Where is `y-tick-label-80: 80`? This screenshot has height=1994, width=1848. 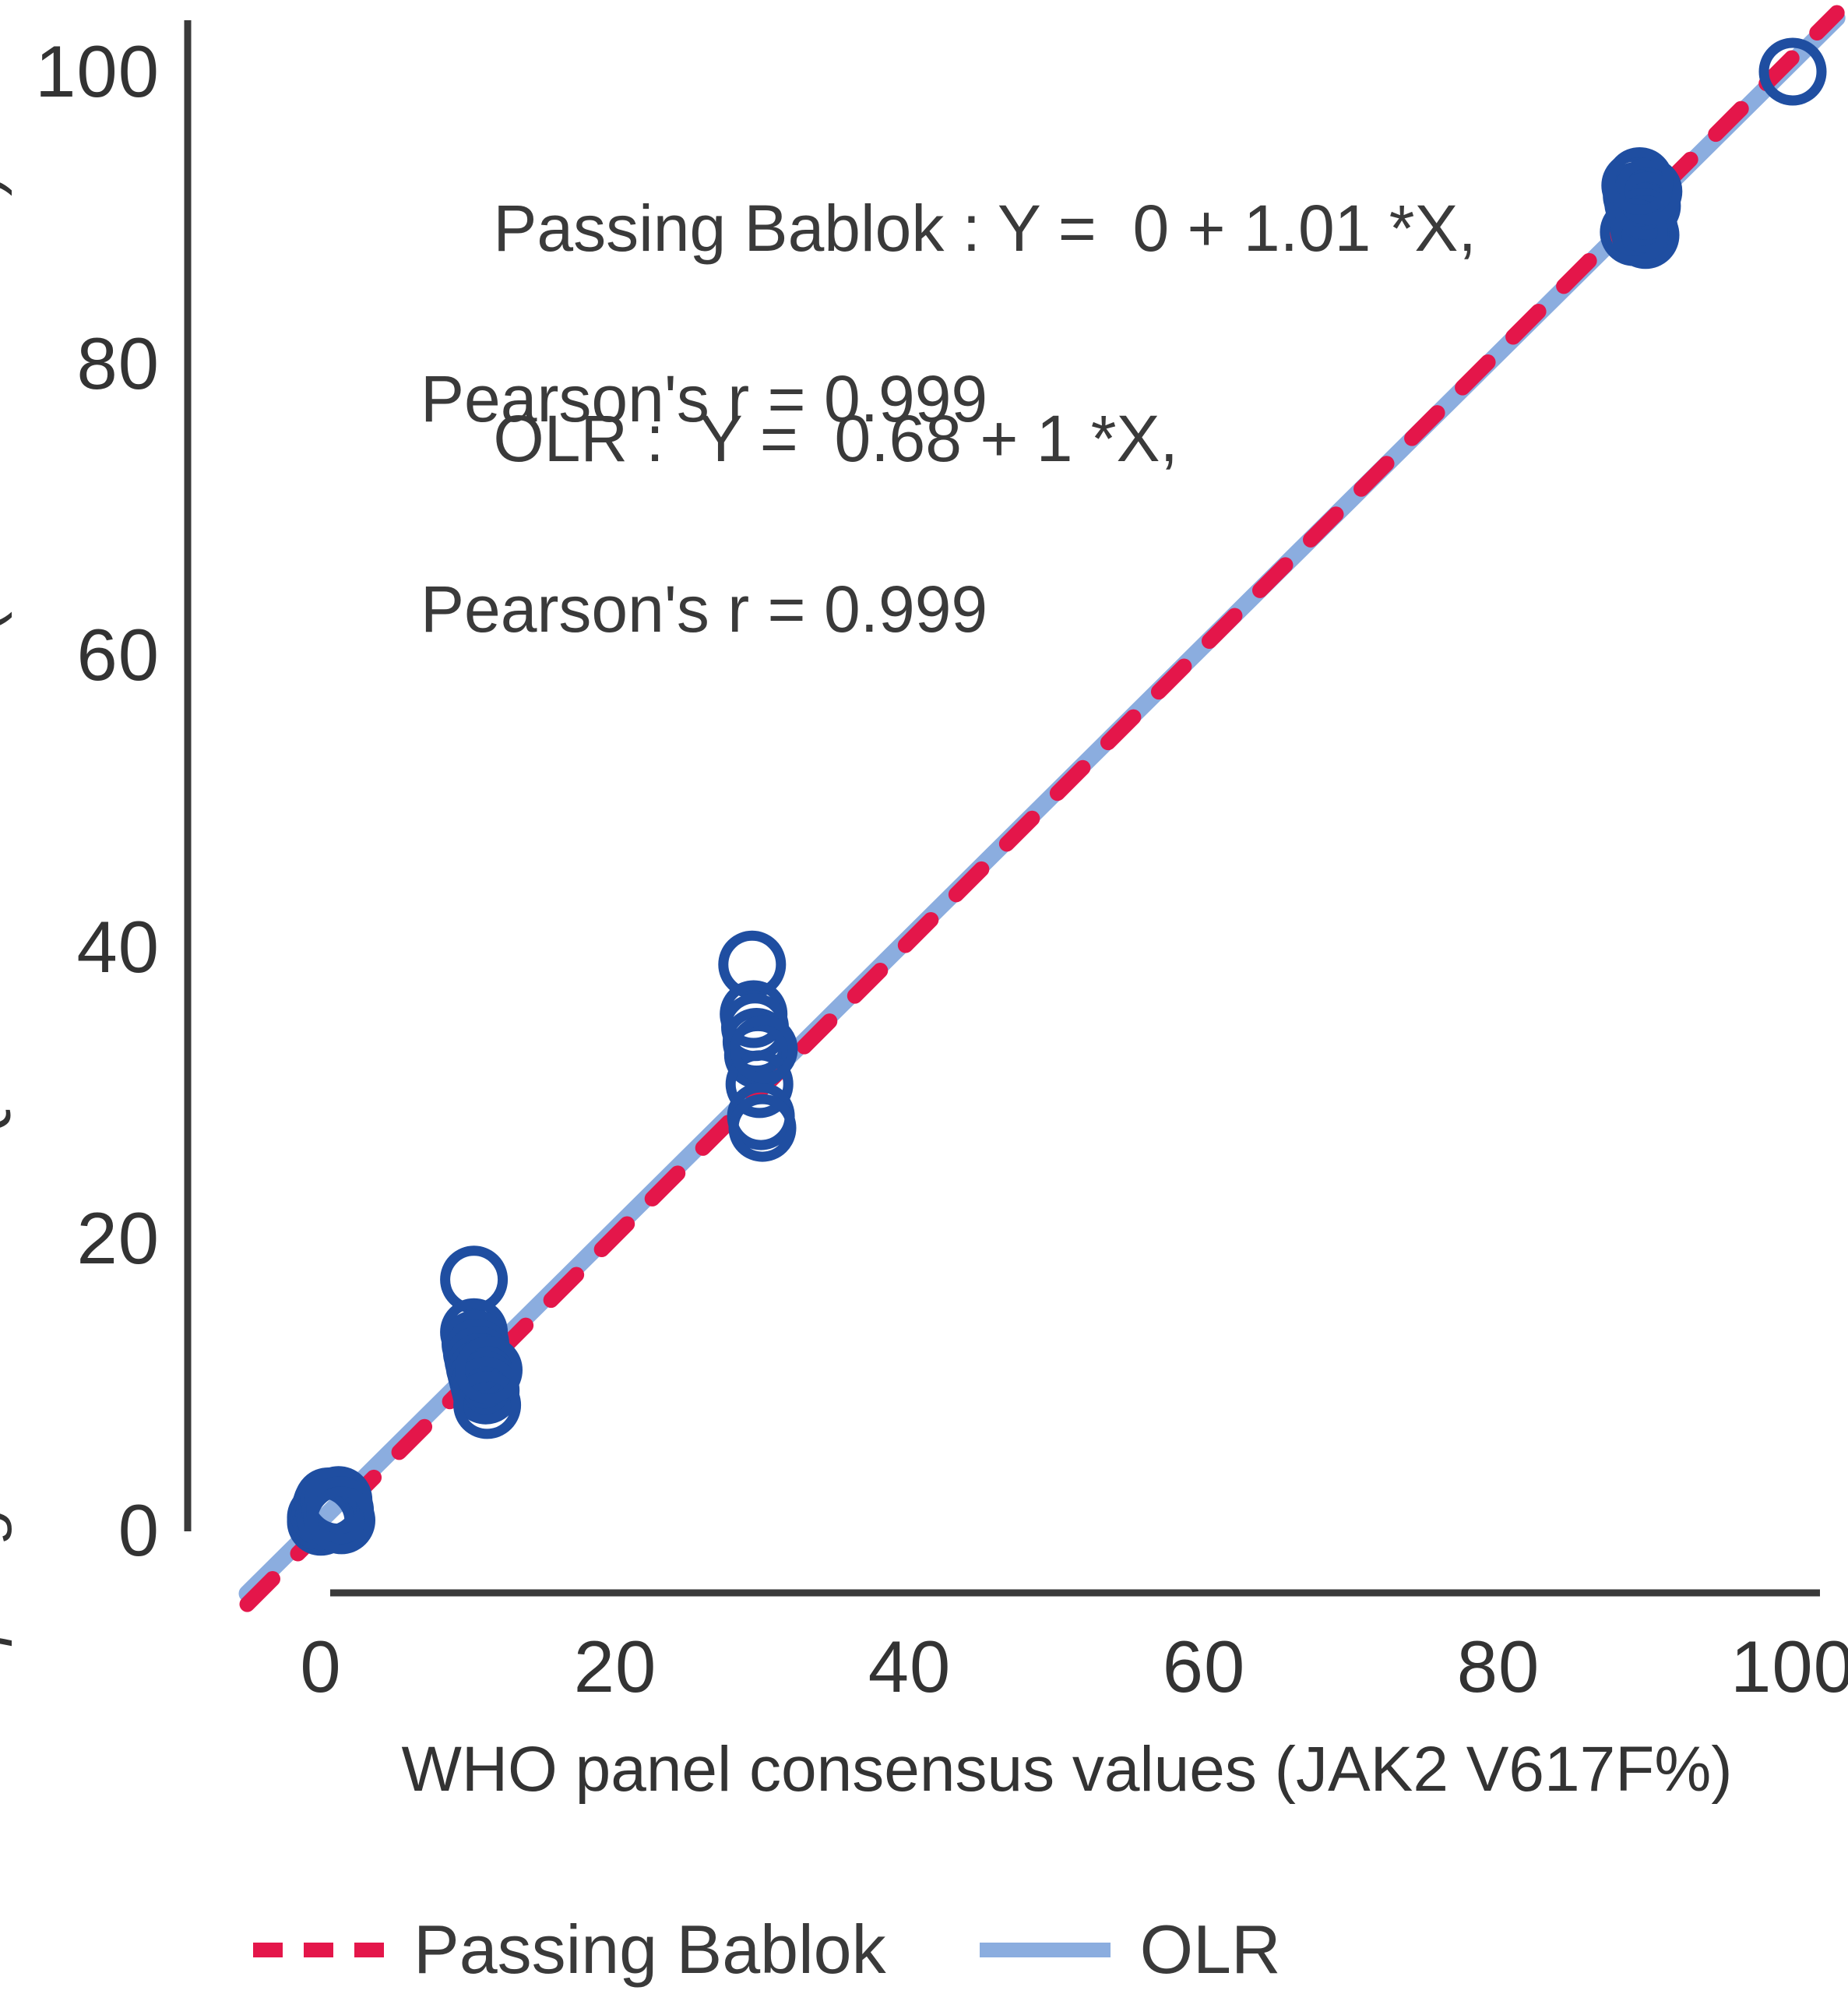
y-tick-label-80: 80 is located at coordinates (118, 363).